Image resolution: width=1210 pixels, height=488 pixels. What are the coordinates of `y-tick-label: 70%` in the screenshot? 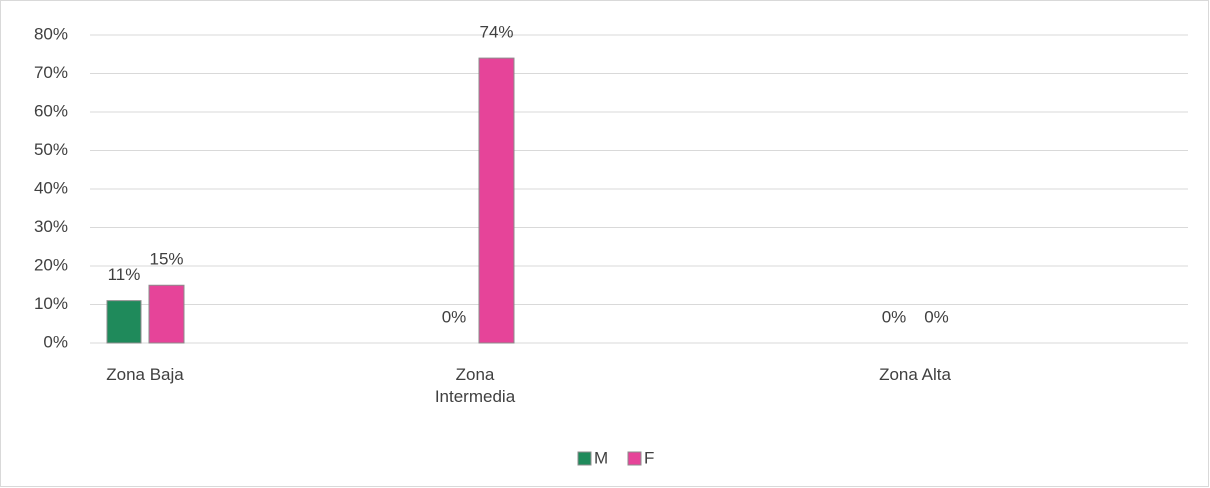 It's located at (51, 72).